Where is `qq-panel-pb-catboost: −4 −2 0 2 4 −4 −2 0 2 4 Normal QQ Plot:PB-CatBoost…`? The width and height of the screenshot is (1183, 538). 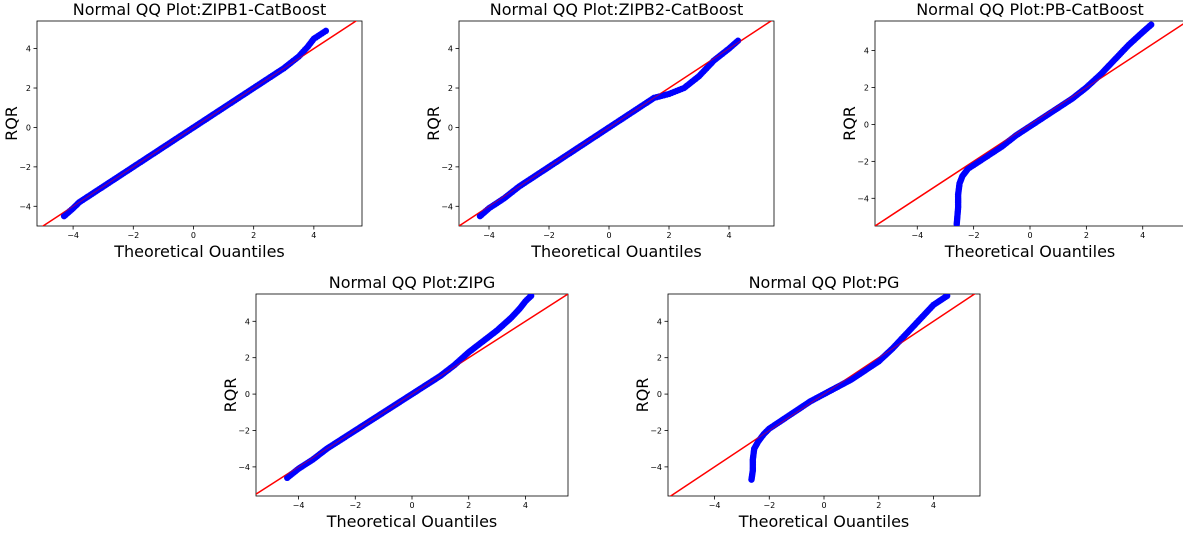 qq-panel-pb-catboost: −4 −2 0 2 4 −4 −2 0 2 4 Normal QQ Plot:PB-CatBoost… is located at coordinates (1011, 130).